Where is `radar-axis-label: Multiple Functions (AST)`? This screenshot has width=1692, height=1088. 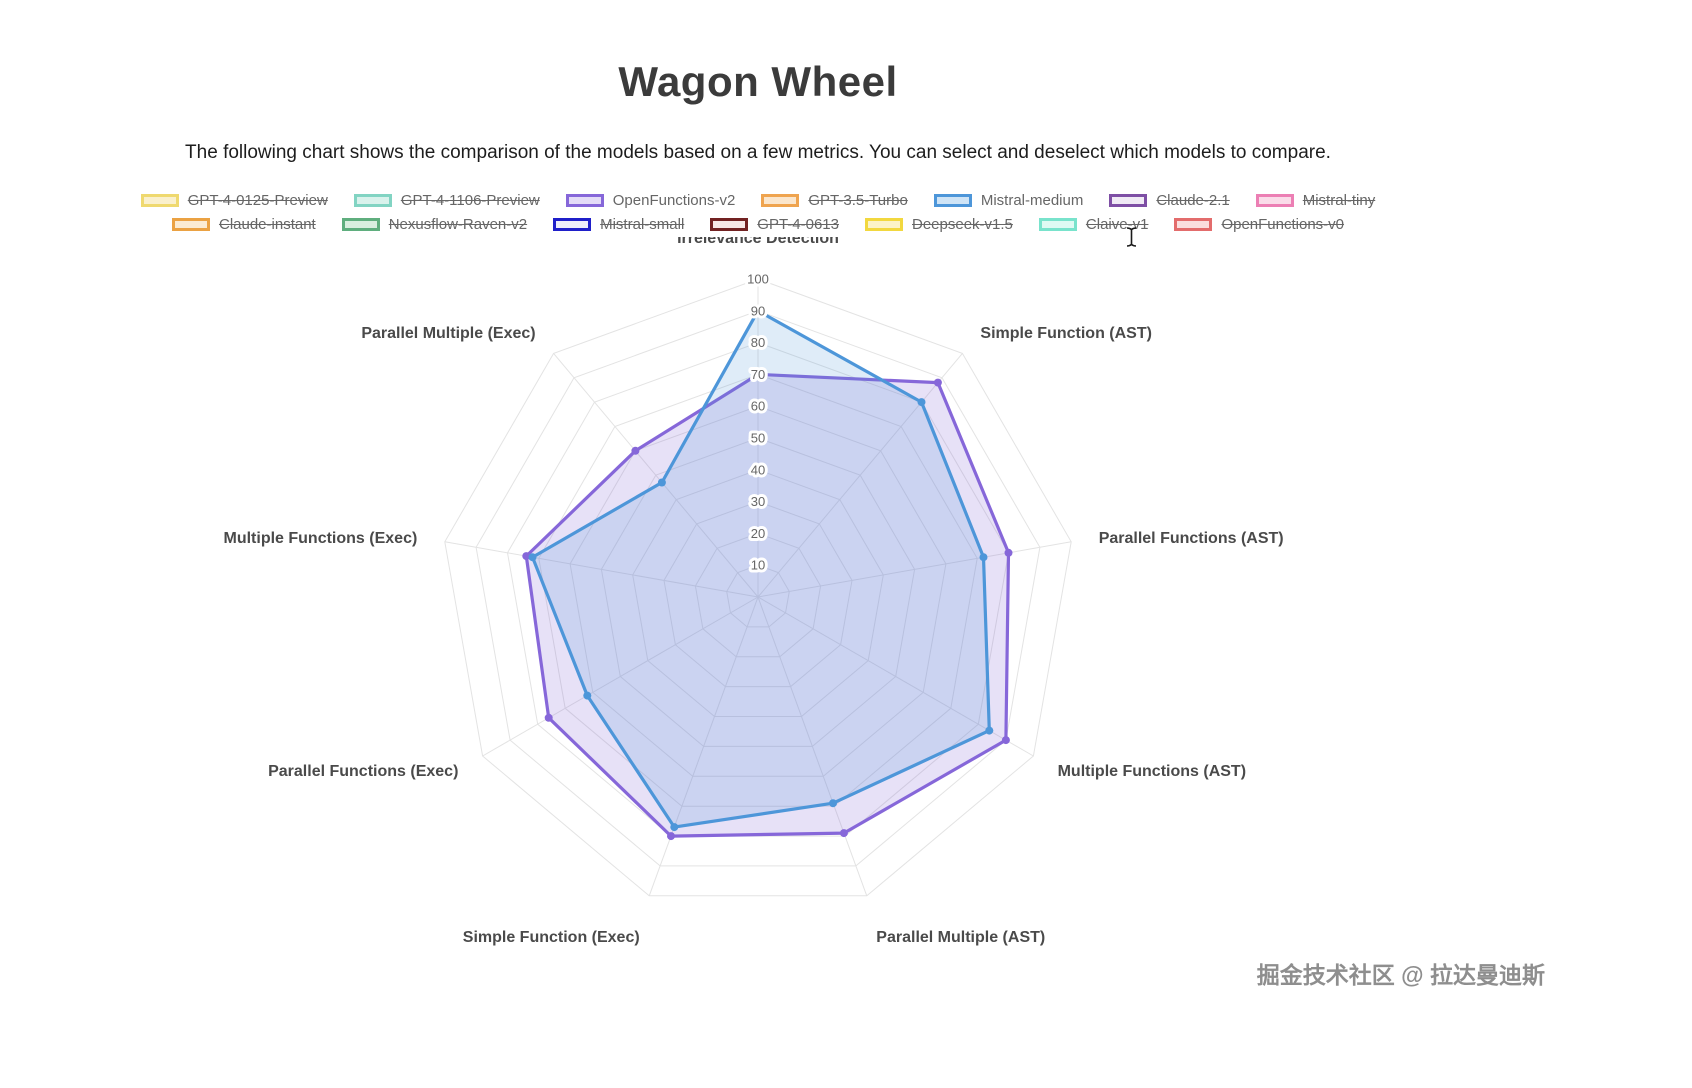
radar-axis-label: Multiple Functions (AST) is located at coordinates (1152, 771).